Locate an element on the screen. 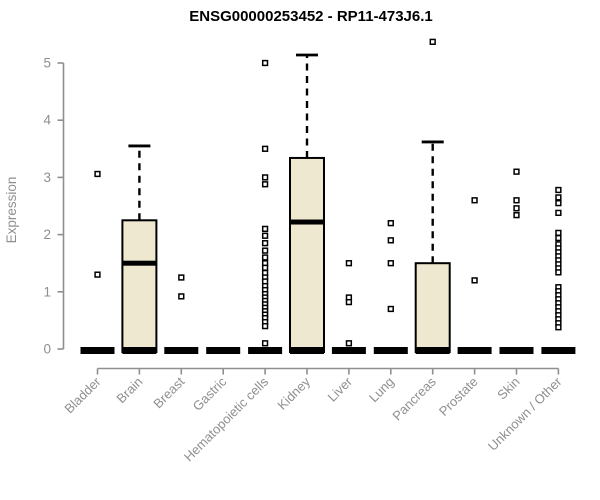  y-tick-label: 0 is located at coordinates (47, 349).